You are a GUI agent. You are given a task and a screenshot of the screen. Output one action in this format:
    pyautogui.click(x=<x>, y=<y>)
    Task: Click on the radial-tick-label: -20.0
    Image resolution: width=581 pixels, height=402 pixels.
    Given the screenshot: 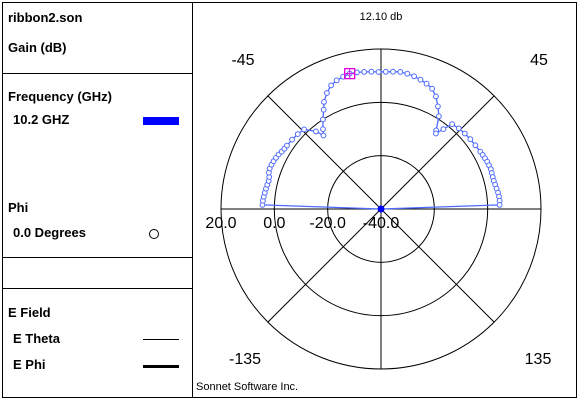 What is the action you would take?
    pyautogui.click(x=327, y=223)
    